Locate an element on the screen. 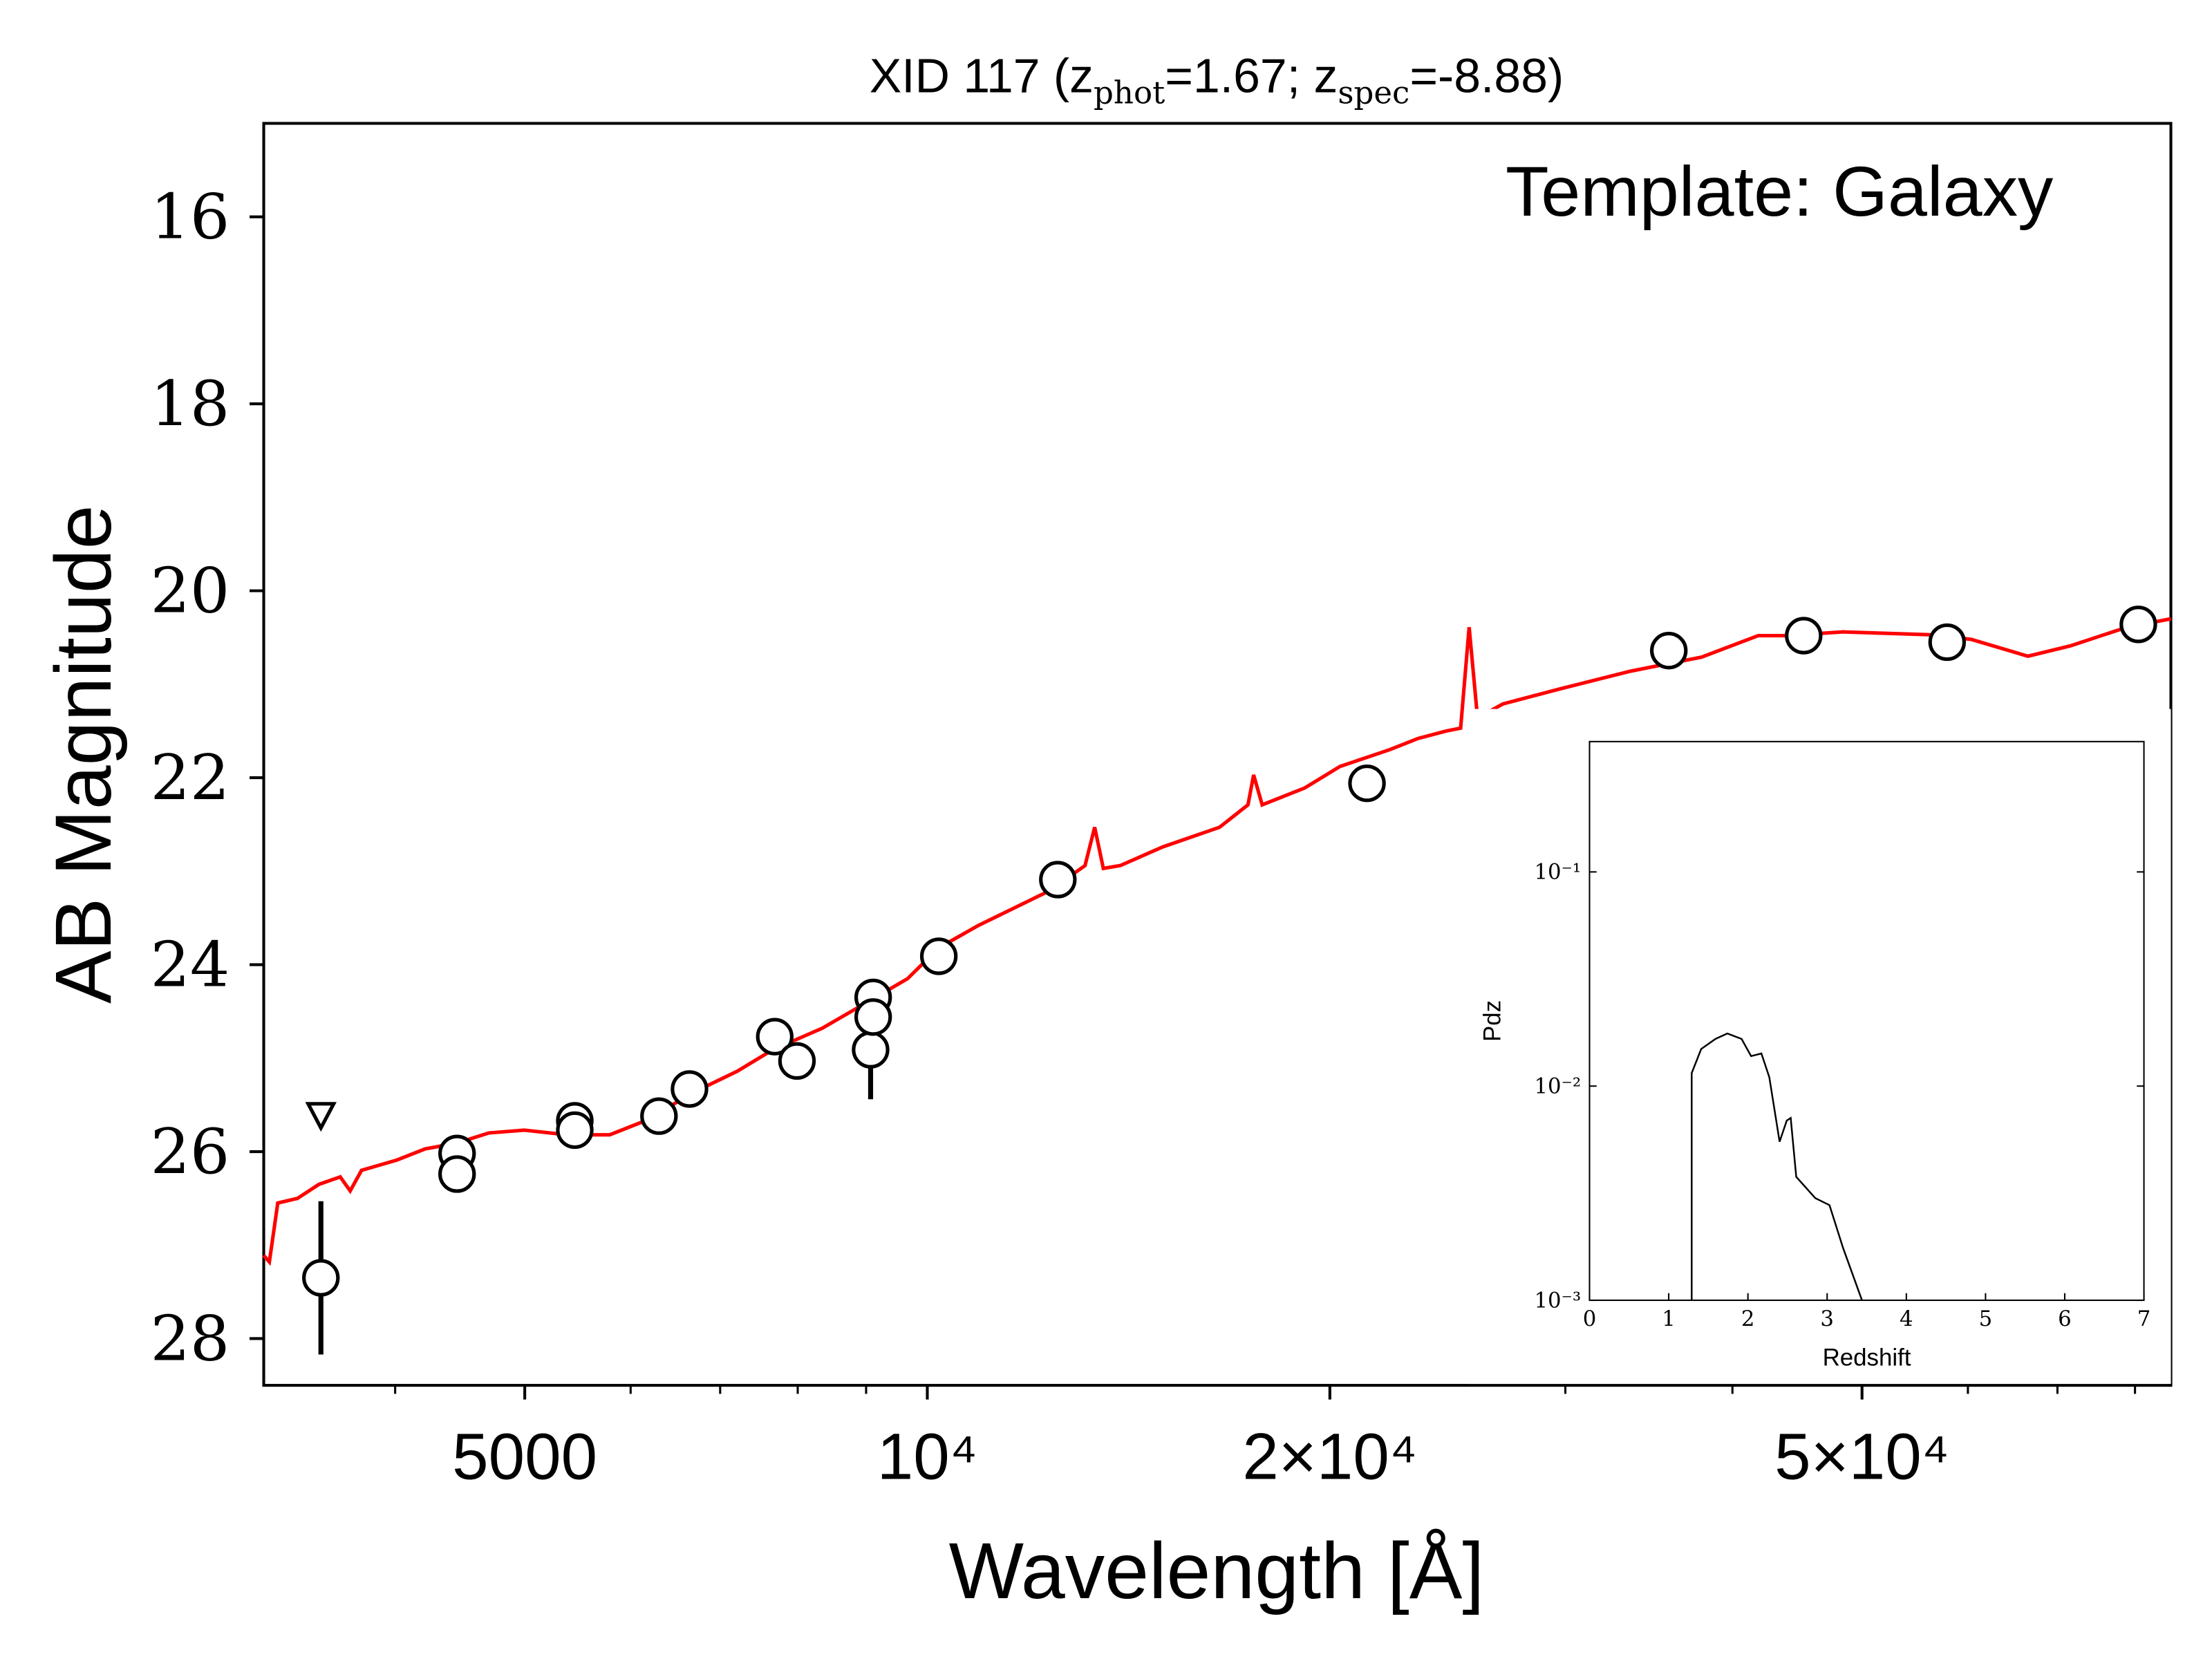  x-axis-label: Wavelength [Å] is located at coordinates (1217, 1571).